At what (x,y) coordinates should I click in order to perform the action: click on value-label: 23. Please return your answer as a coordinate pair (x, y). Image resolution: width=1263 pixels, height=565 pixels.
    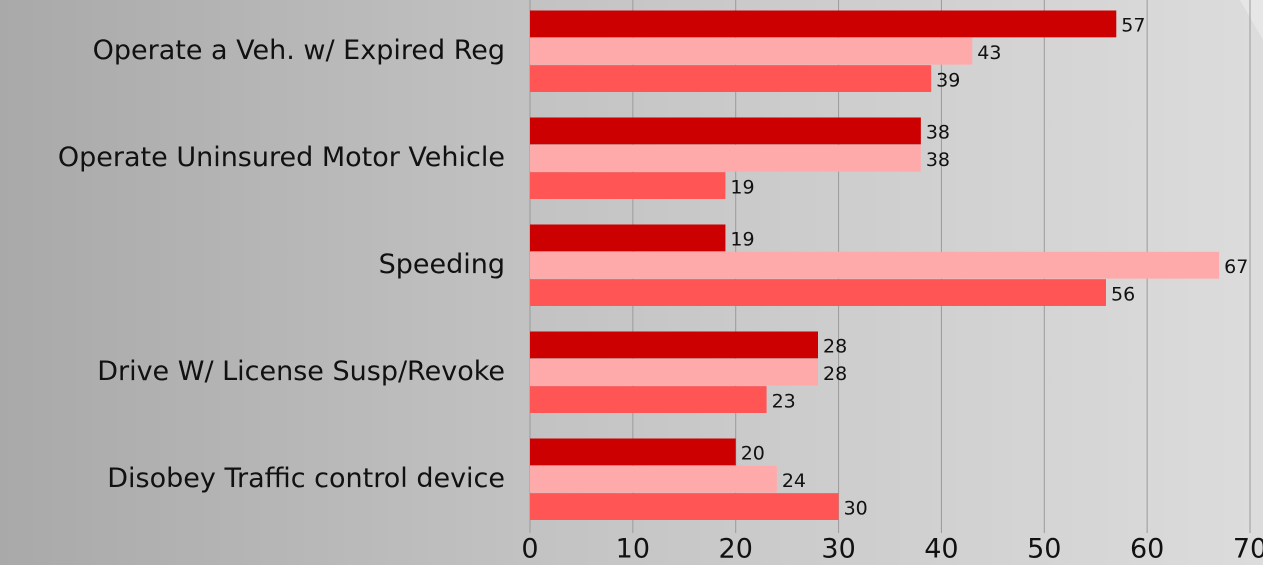
    Looking at the image, I should click on (784, 401).